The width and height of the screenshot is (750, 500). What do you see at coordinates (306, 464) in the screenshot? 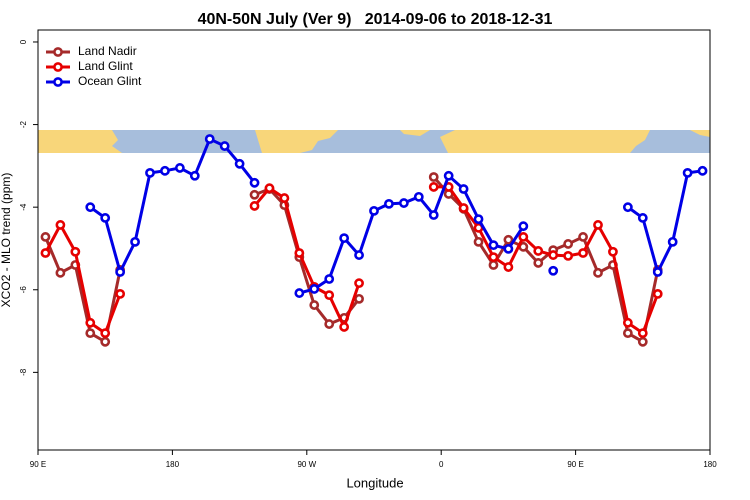
I see `x-tick-label: 90 W` at bounding box center [306, 464].